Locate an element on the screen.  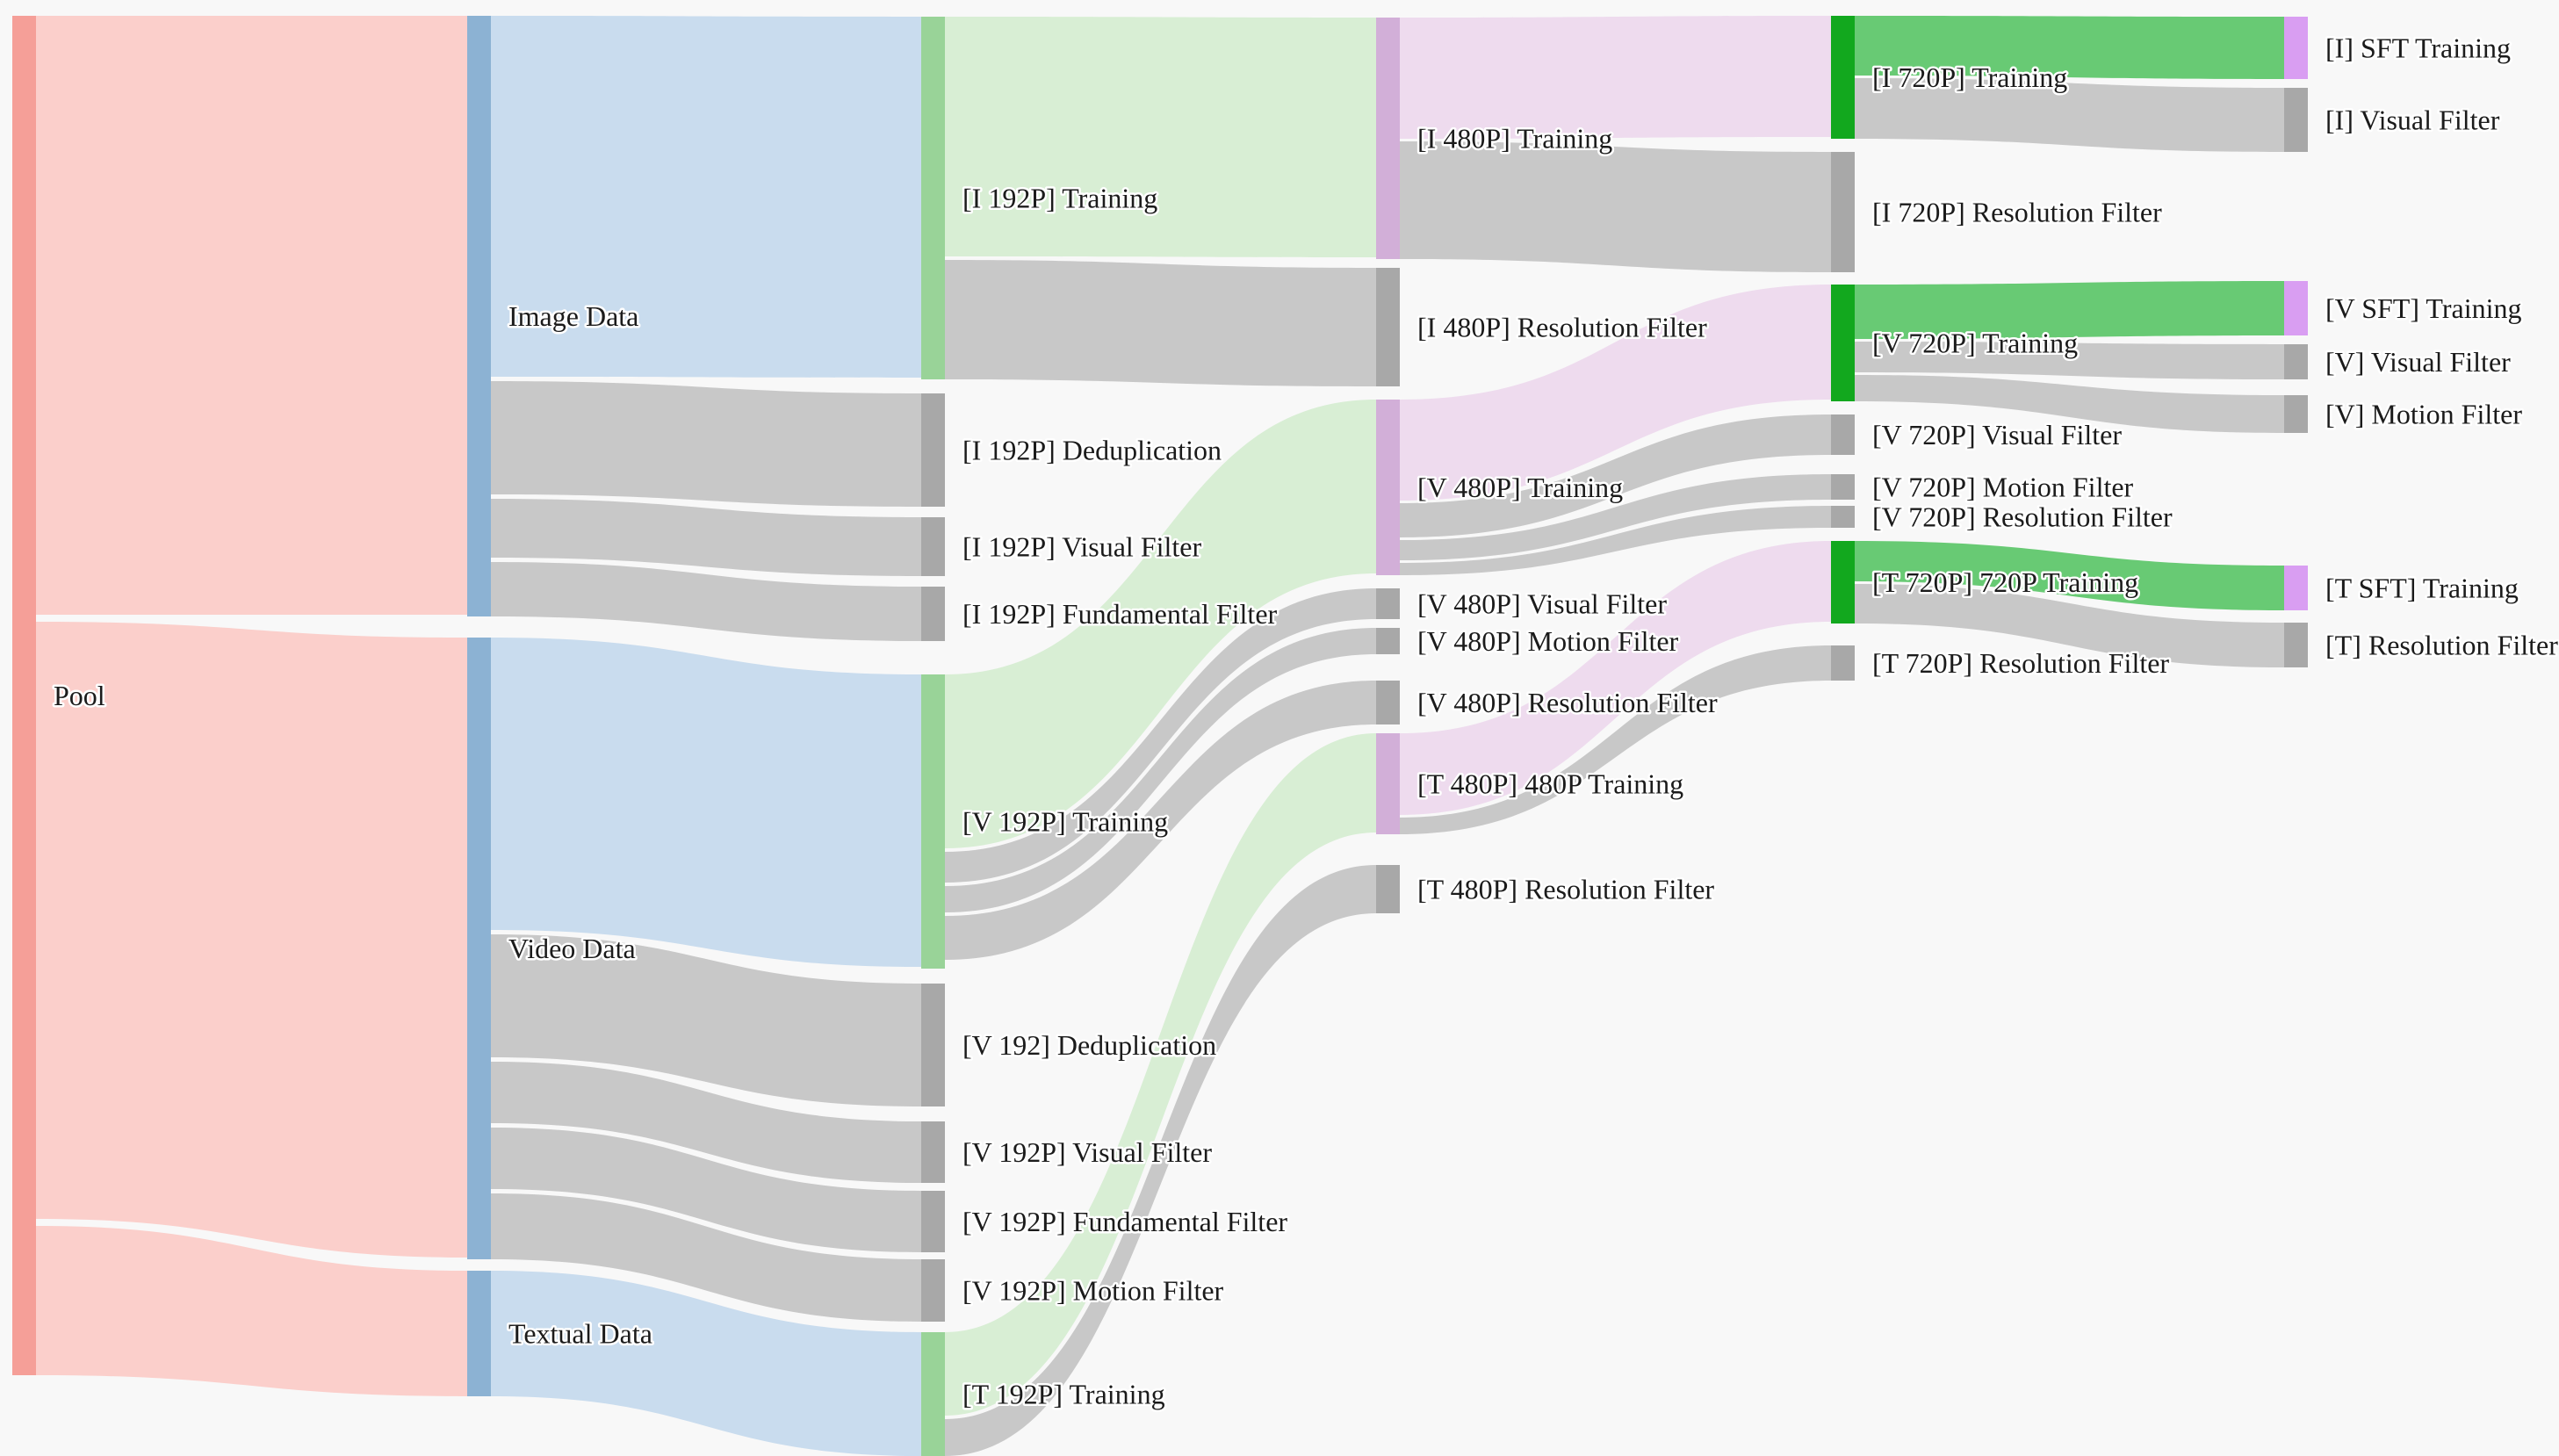
node-label-i480res: [I 480P] Resolution Filter is located at coordinates (1562, 327).